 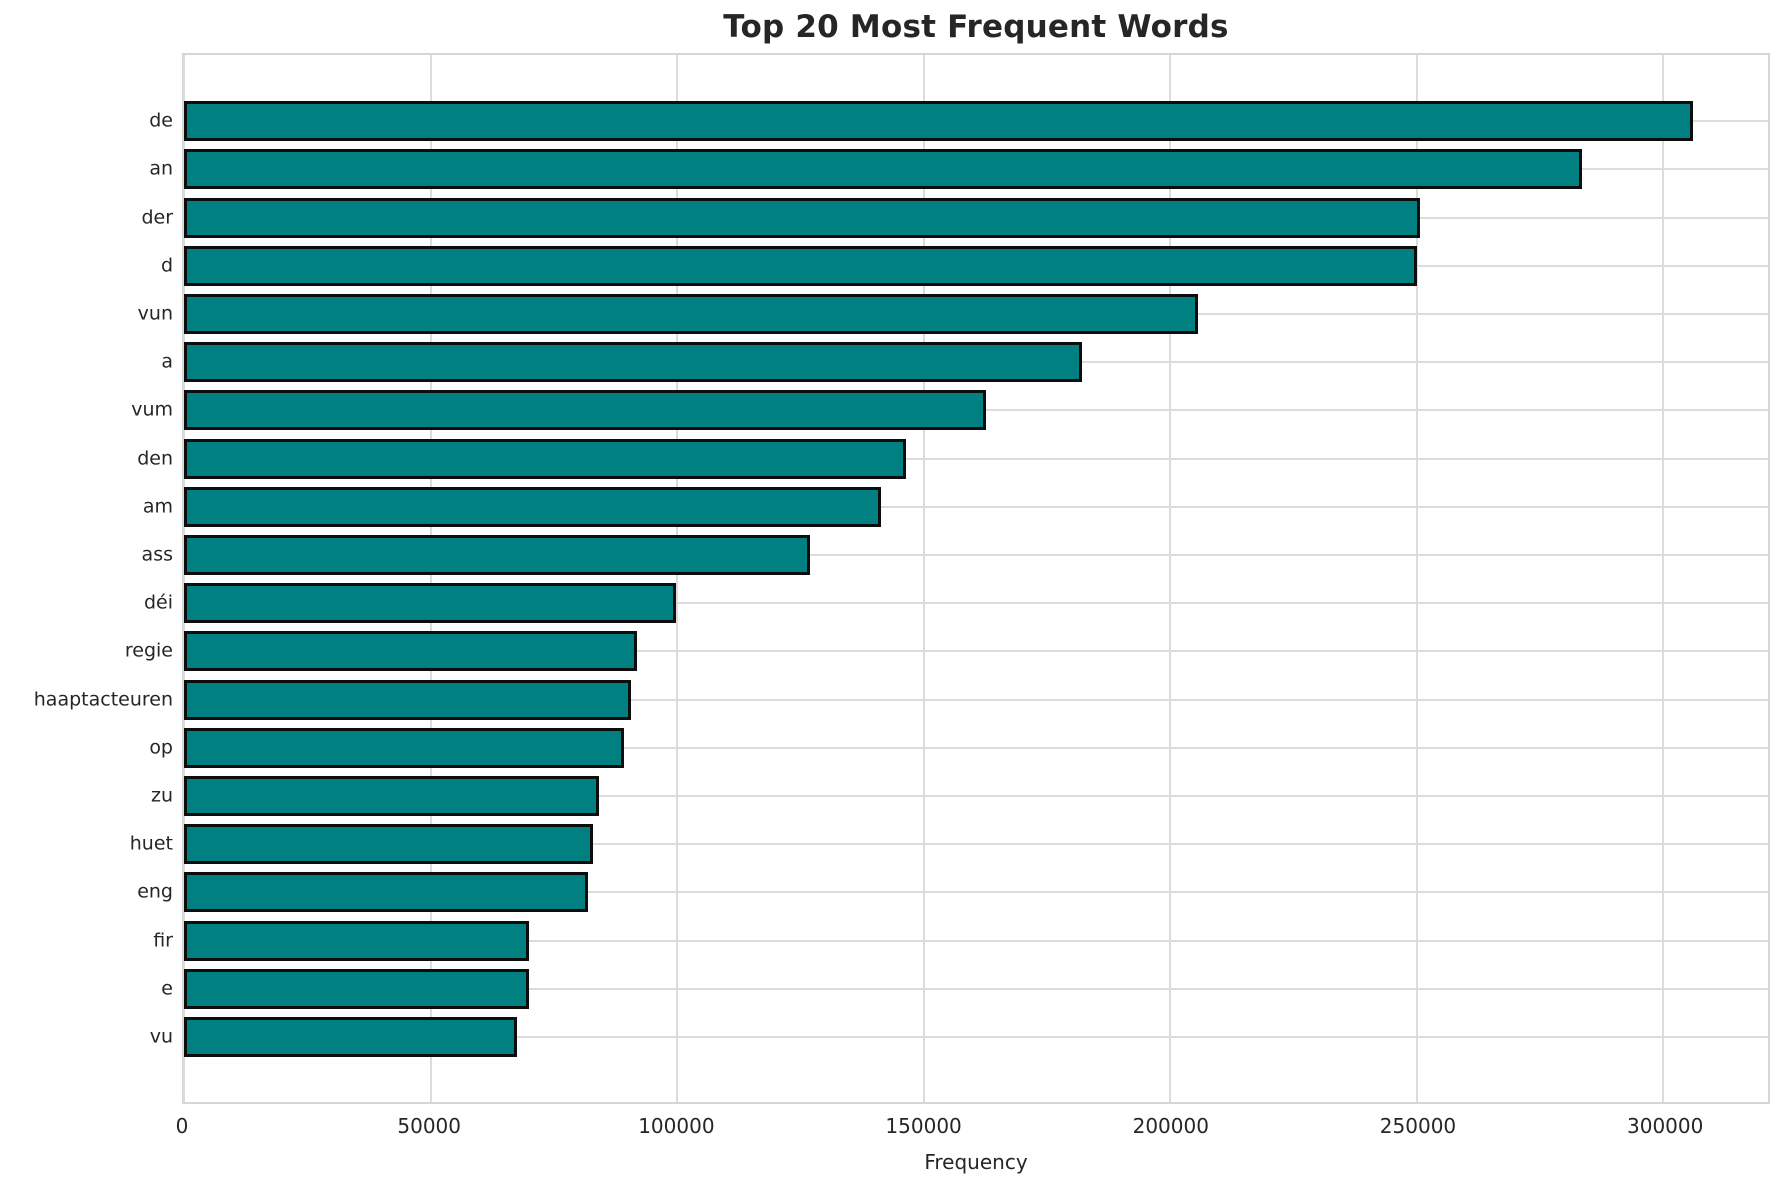 What do you see at coordinates (1418, 1126) in the screenshot?
I see `x-tick-label: 250000` at bounding box center [1418, 1126].